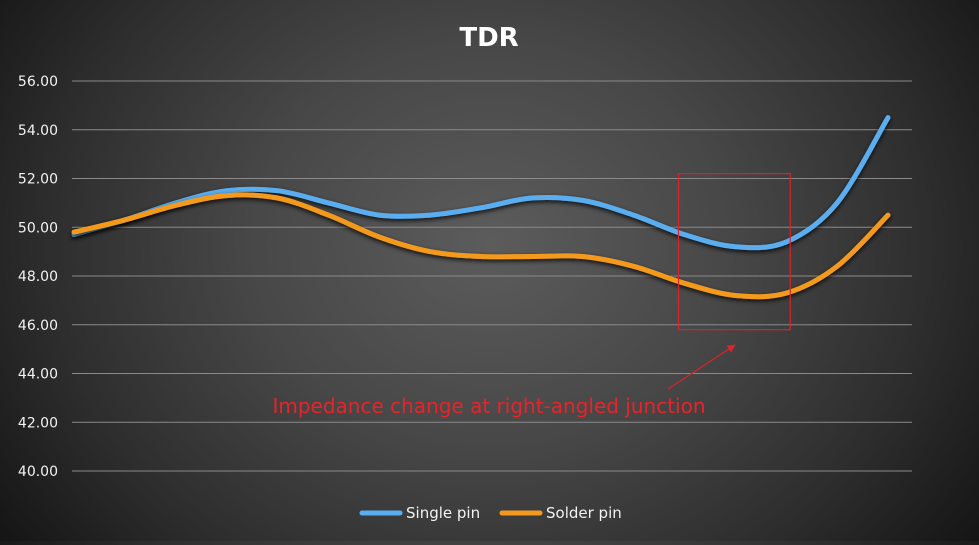 Image resolution: width=979 pixels, height=545 pixels. I want to click on y-tick-label: 40.00, so click(38, 472).